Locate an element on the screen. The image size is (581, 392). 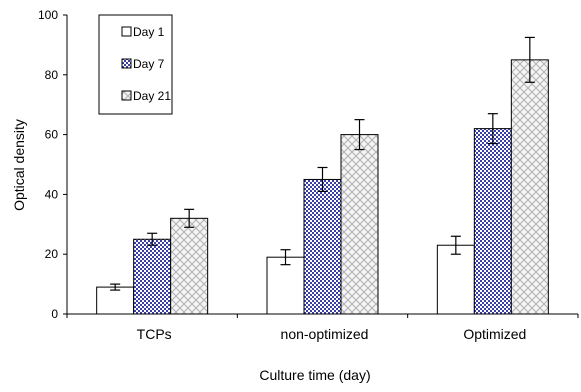
x-tick-label: non-optimized is located at coordinates (325, 334).